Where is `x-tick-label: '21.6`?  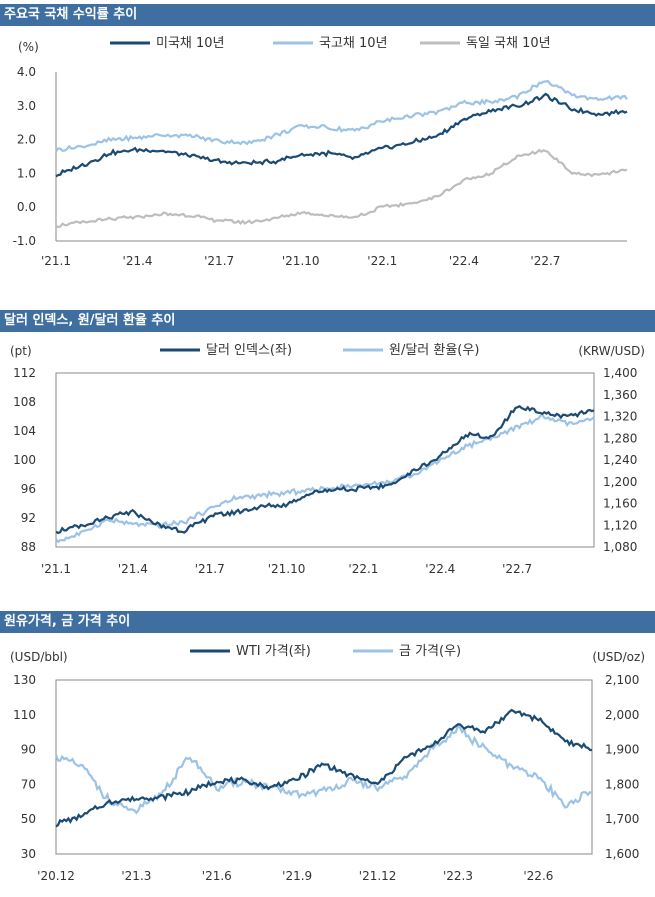
x-tick-label: '21.6 is located at coordinates (217, 876).